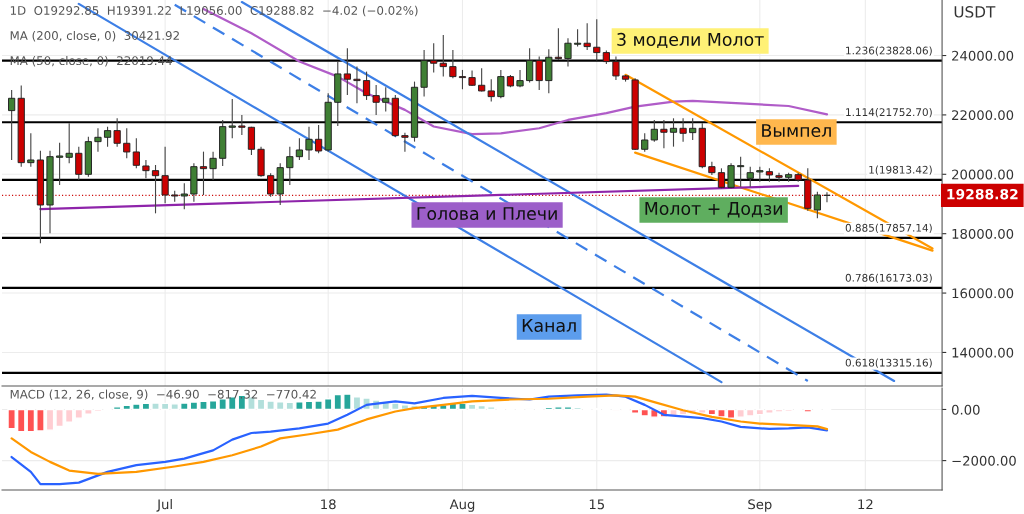  What do you see at coordinates (163, 395) in the screenshot?
I see `annotation: MACD (12, 26, close, 9) −46.90 −817.32 −770.42` at bounding box center [163, 395].